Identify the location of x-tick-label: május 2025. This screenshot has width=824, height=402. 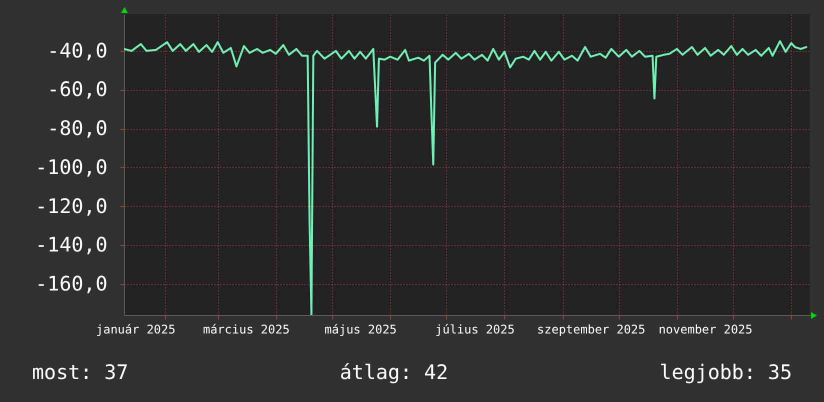
(360, 329).